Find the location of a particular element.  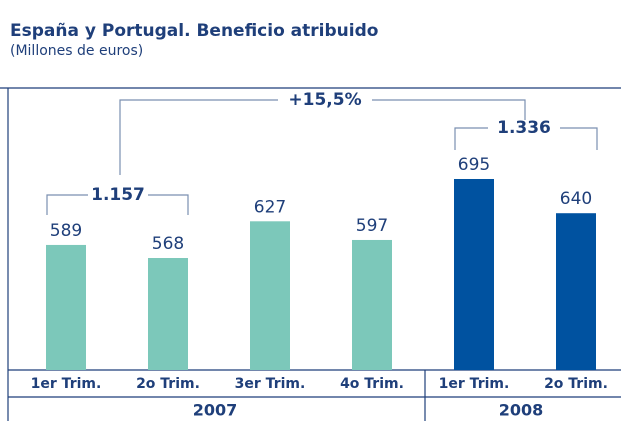

value-label: 640 is located at coordinates (576, 199).